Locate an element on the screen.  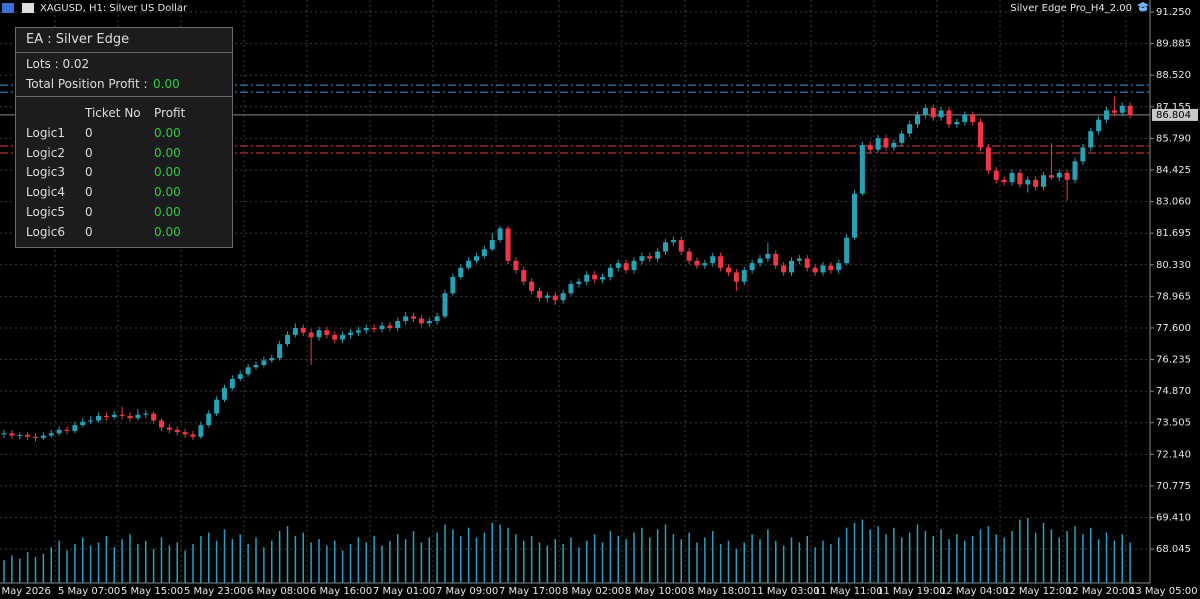
y-tick-label: 74.870 is located at coordinates (1173, 391).